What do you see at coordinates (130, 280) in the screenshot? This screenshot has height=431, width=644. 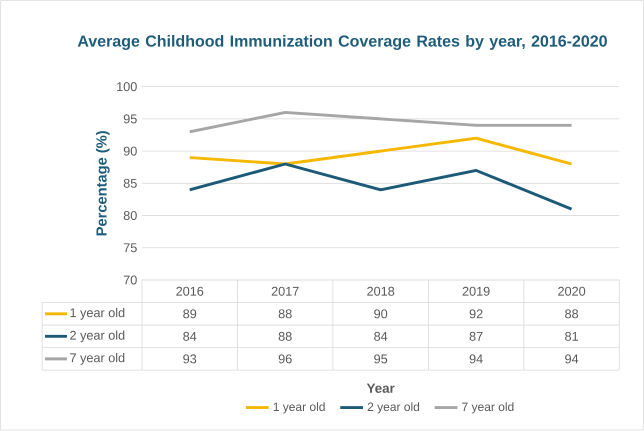 I see `y-tick-label: 70` at bounding box center [130, 280].